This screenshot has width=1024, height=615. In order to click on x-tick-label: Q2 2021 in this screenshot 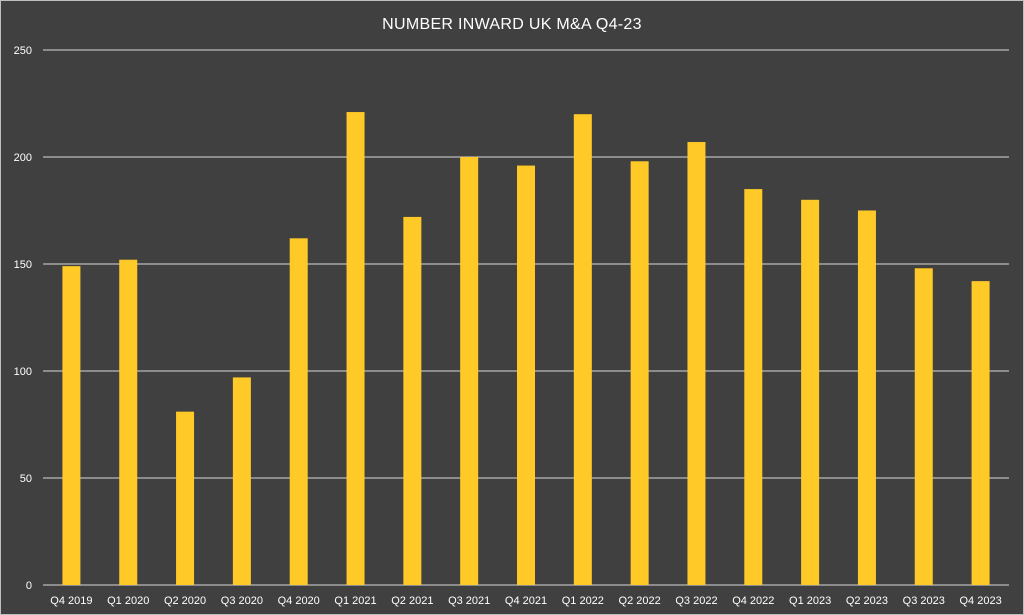, I will do `click(412, 601)`.